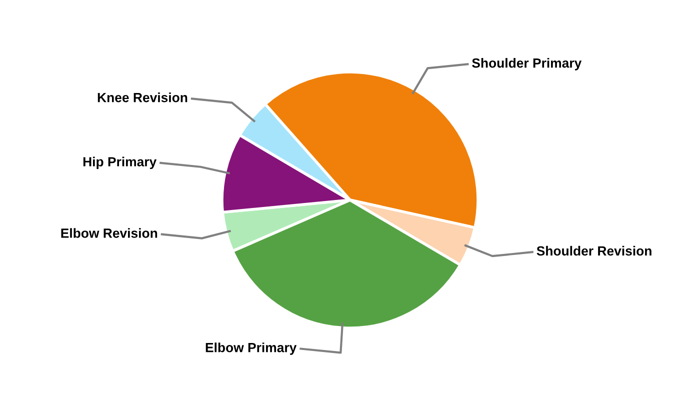 This screenshot has width=700, height=400. Describe the element at coordinates (120, 163) in the screenshot. I see `slice-label: Hip Primary` at that location.